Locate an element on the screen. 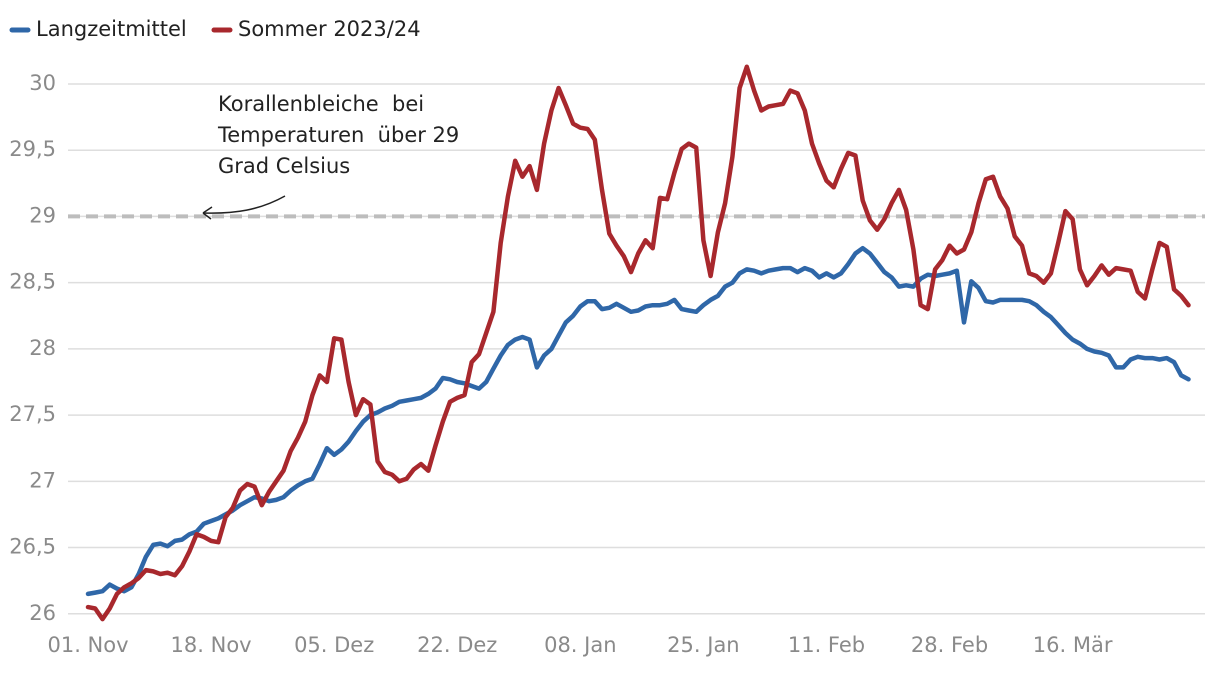  y-tick-label: 28 is located at coordinates (42, 348).